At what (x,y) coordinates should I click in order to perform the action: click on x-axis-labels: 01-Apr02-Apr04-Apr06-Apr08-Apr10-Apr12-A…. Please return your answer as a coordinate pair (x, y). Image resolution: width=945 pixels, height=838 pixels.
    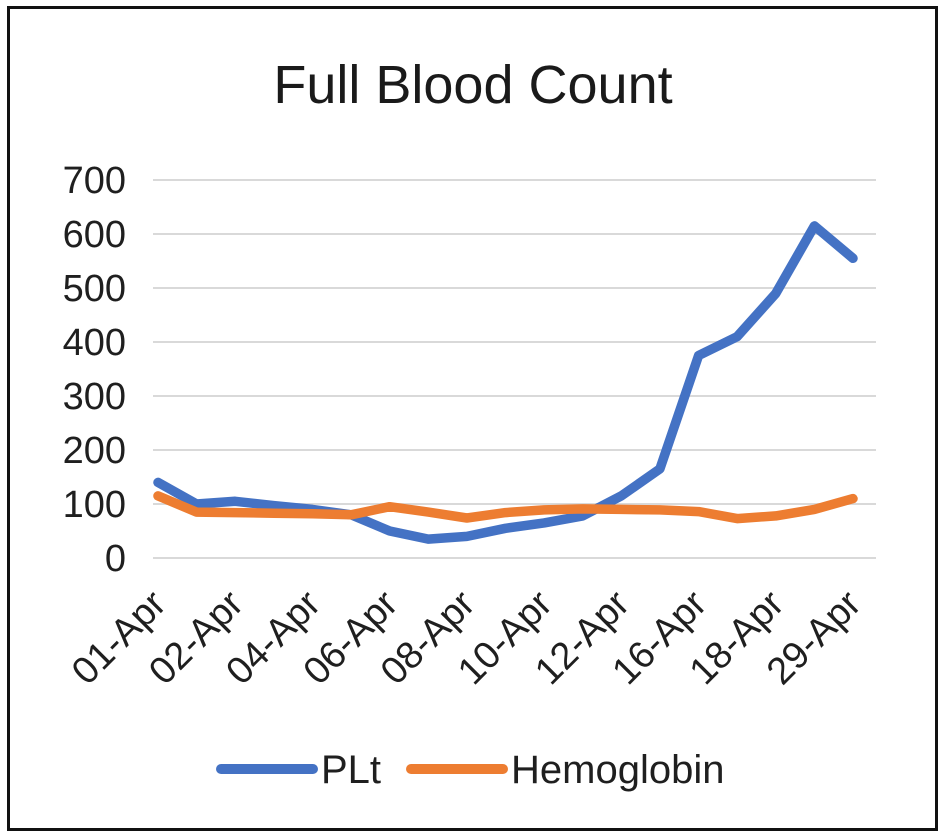
    Looking at the image, I should click on (467, 637).